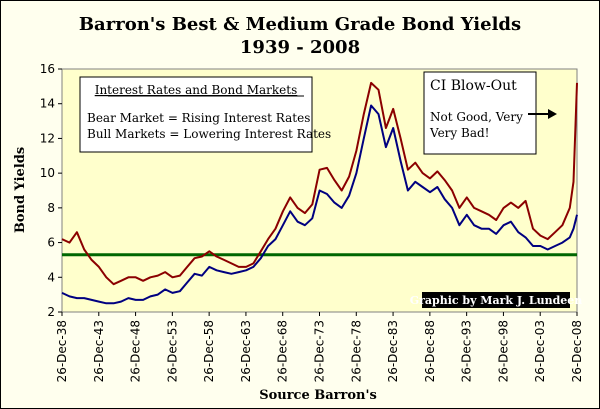  Describe the element at coordinates (503, 351) in the screenshot. I see `x-tick-label: 26-Dec-98` at that location.